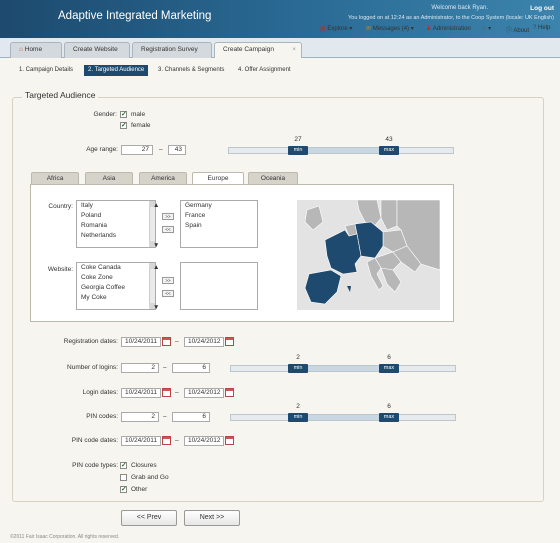 Image resolution: width=560 pixels, height=543 pixels. What do you see at coordinates (141, 441) in the screenshot?
I see `pin-code-from-input: 10/24/2011` at bounding box center [141, 441].